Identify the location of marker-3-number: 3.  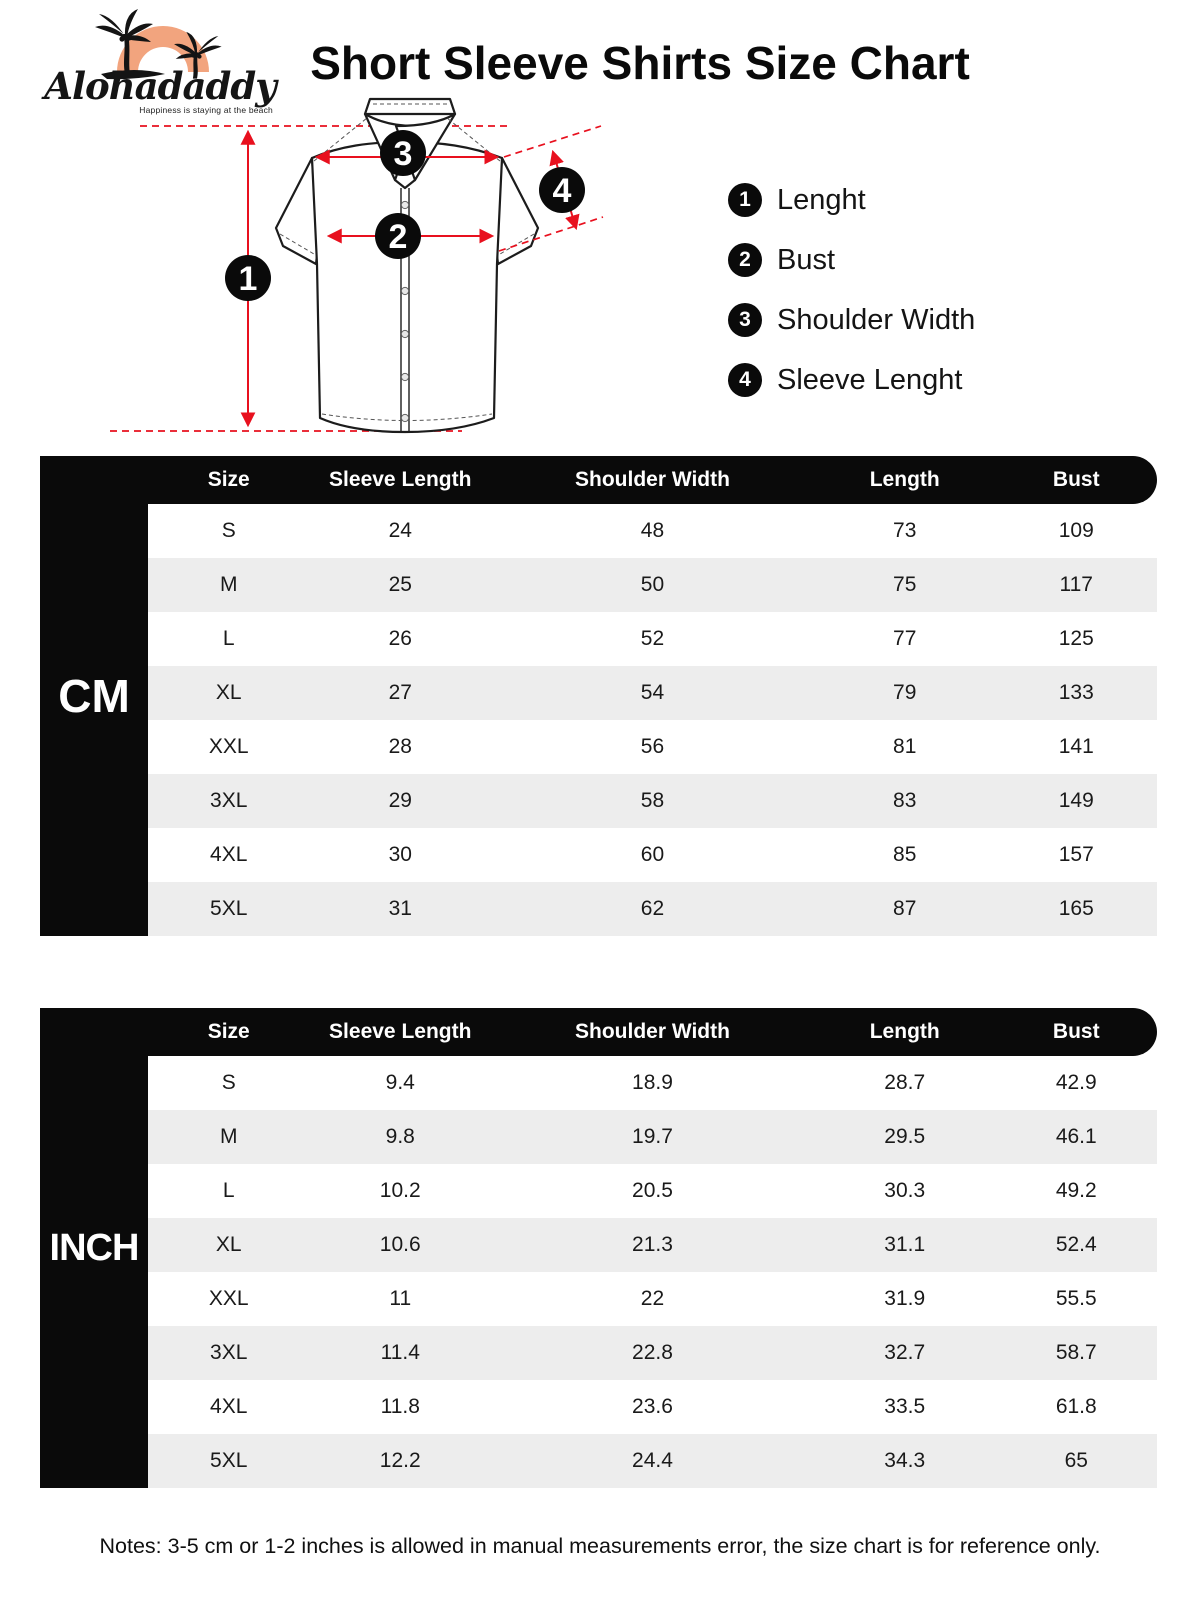
(403, 154).